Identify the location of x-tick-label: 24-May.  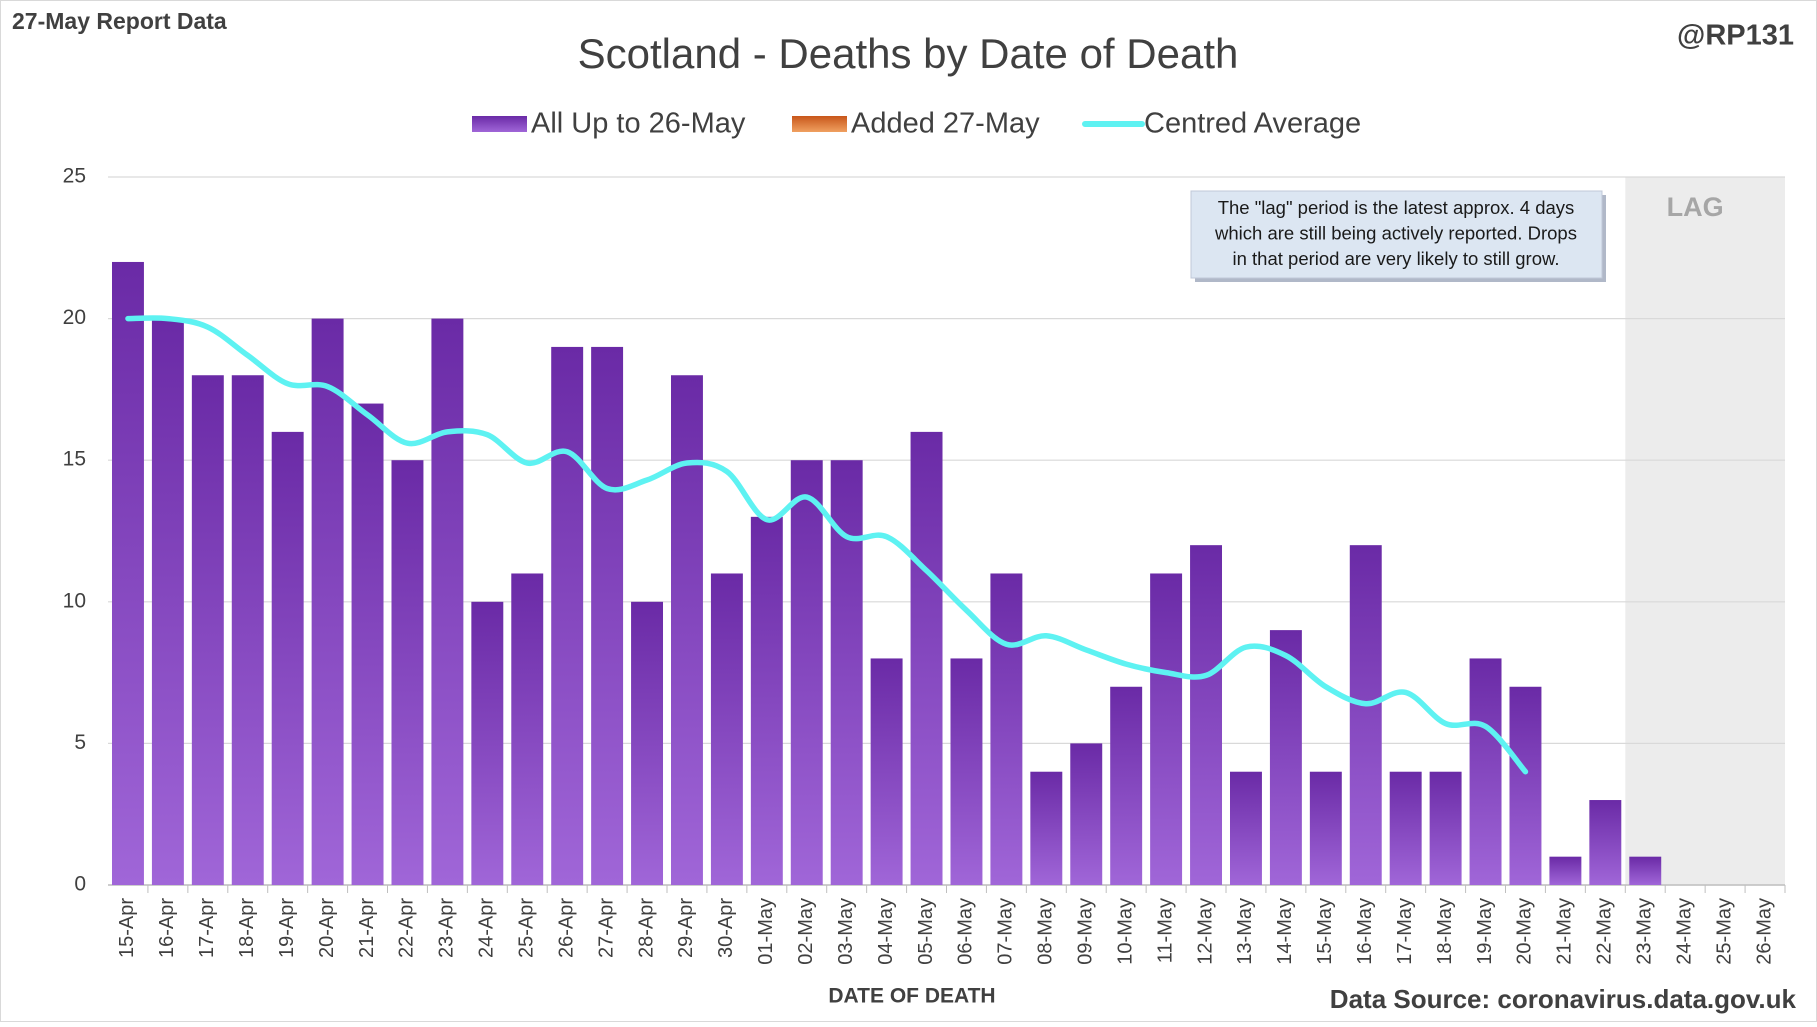
(1684, 931).